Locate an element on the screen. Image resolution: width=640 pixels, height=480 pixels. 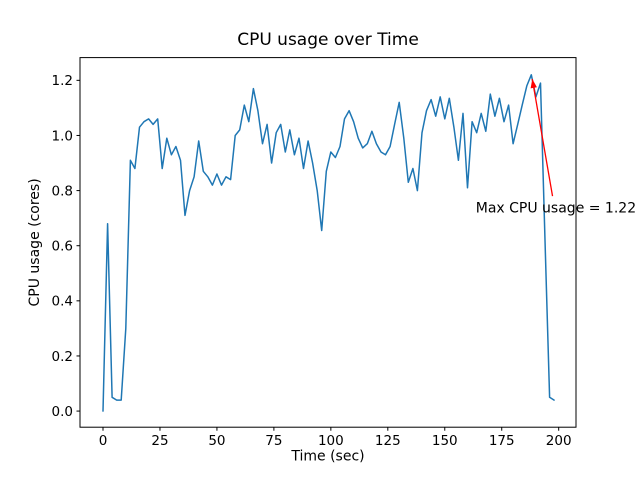
y-tick-label: 0.2 is located at coordinates (62, 357).